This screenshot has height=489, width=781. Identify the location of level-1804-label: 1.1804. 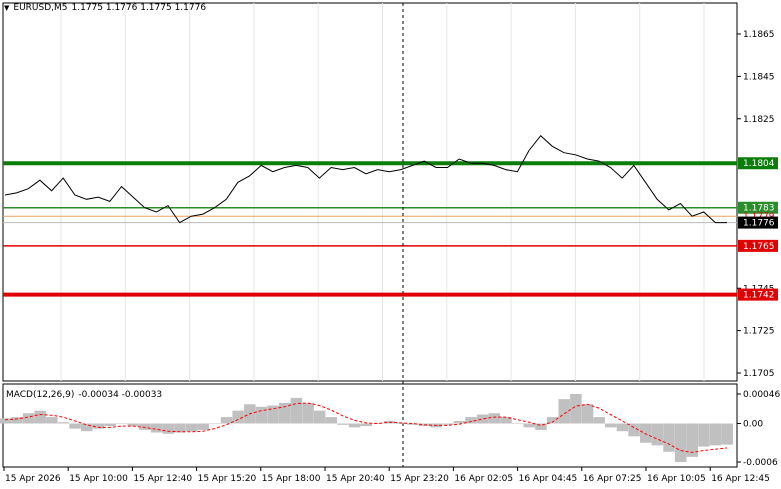
(759, 164).